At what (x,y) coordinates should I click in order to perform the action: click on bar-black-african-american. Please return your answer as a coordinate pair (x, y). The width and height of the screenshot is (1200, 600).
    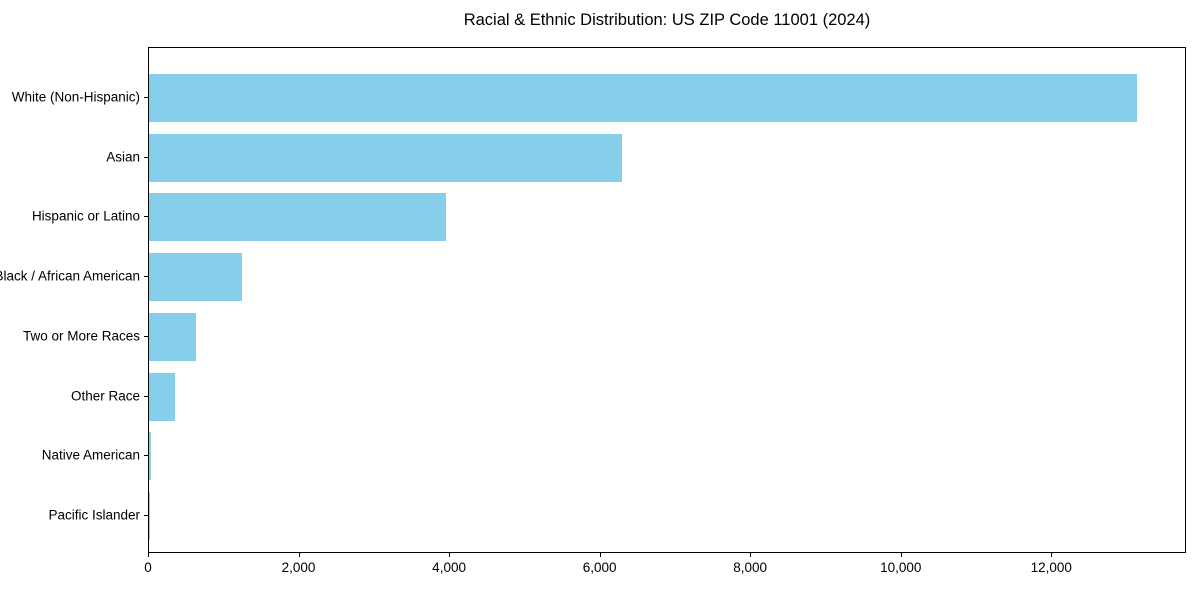
    Looking at the image, I should click on (195, 277).